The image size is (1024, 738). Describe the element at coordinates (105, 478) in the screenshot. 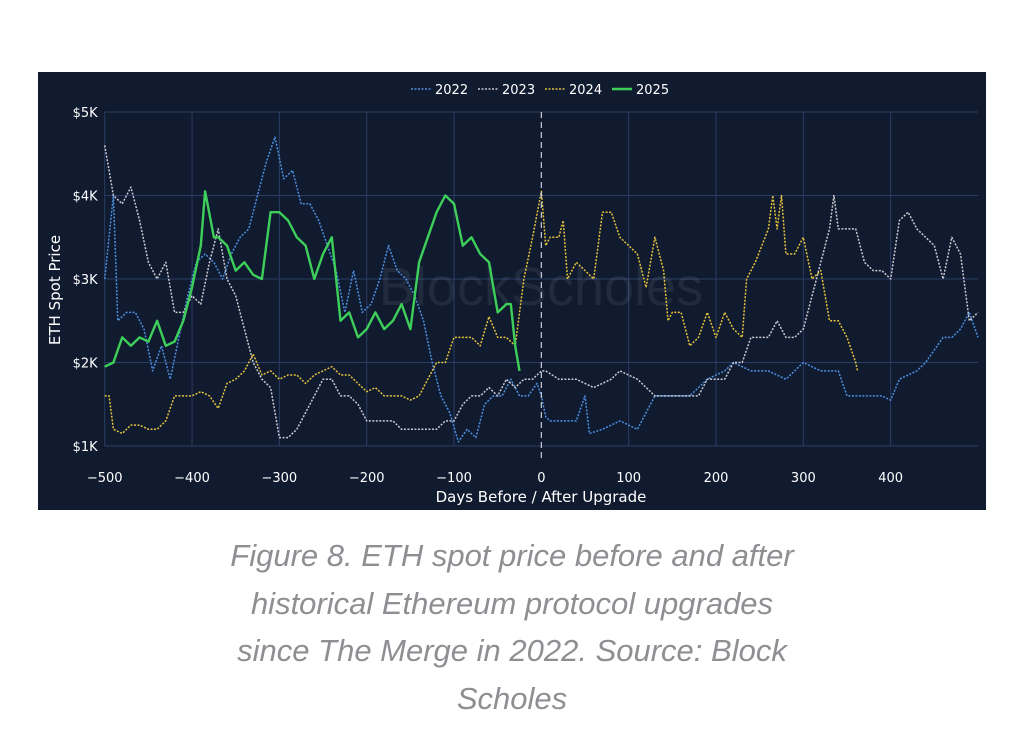

I see `x-tick-label: −500` at that location.